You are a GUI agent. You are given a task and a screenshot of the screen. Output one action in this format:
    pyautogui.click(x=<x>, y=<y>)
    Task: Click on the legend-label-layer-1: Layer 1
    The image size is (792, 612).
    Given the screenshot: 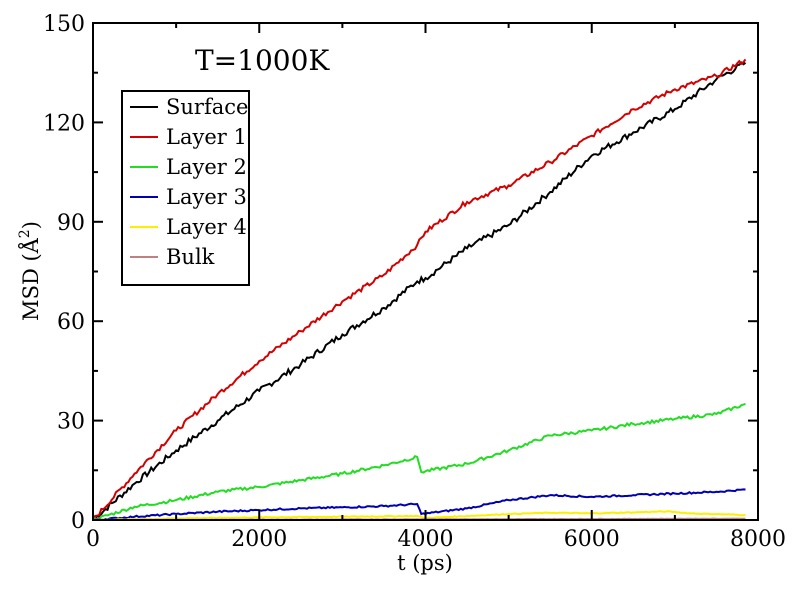 What is the action you would take?
    pyautogui.click(x=206, y=137)
    